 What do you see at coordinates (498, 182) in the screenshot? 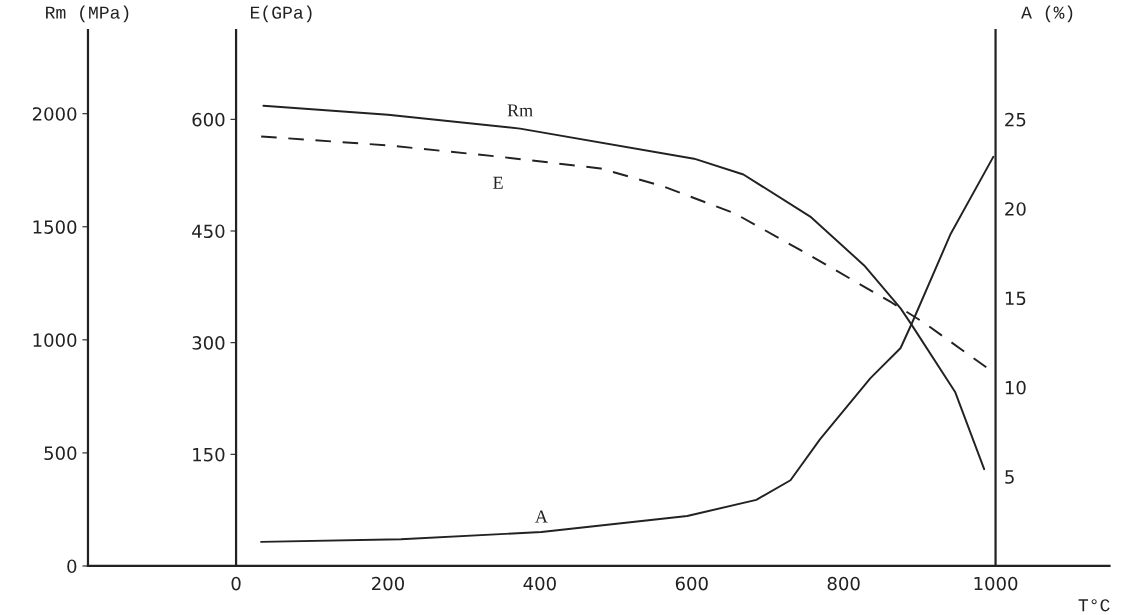
I see `series-label: E` at bounding box center [498, 182].